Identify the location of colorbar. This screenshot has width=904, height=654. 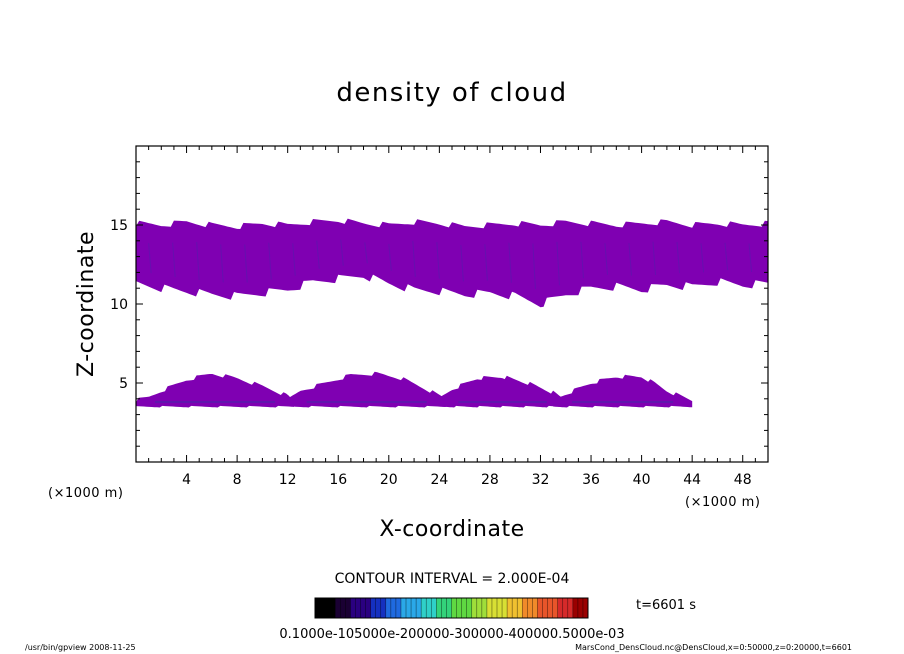
(451, 608).